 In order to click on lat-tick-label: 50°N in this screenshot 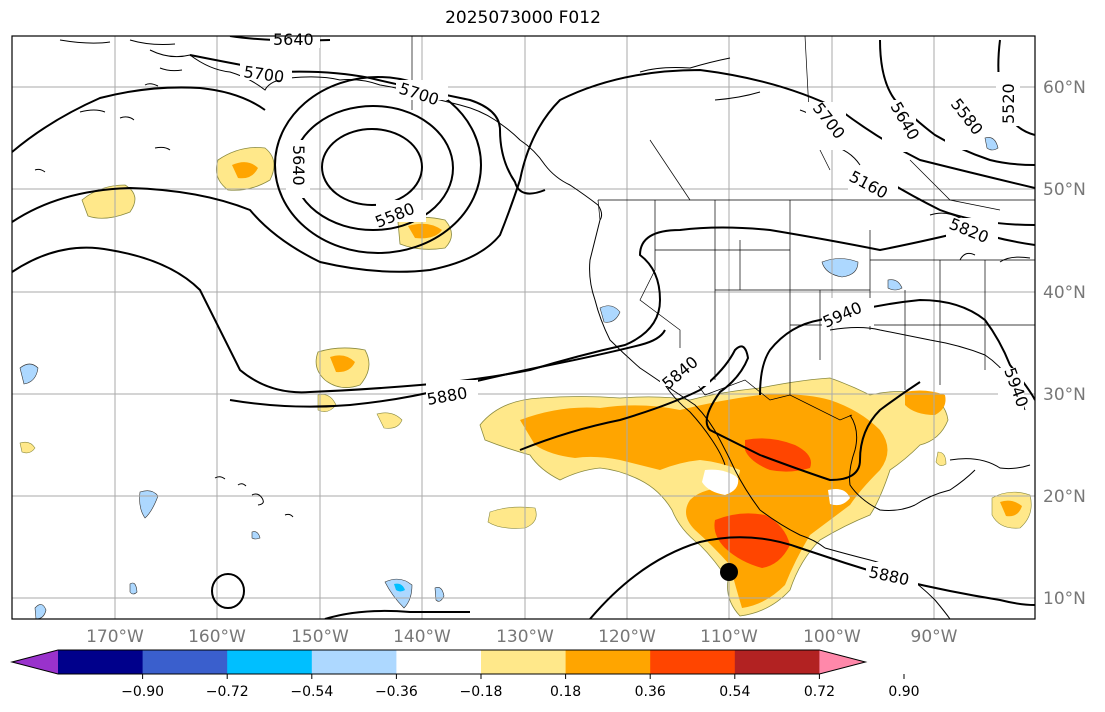, I will do `click(1064, 190)`.